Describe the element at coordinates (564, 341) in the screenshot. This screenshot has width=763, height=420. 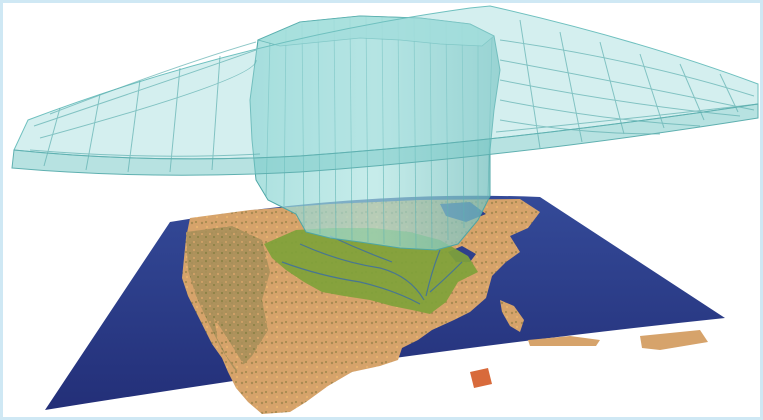
I see `caribbean-islands` at that location.